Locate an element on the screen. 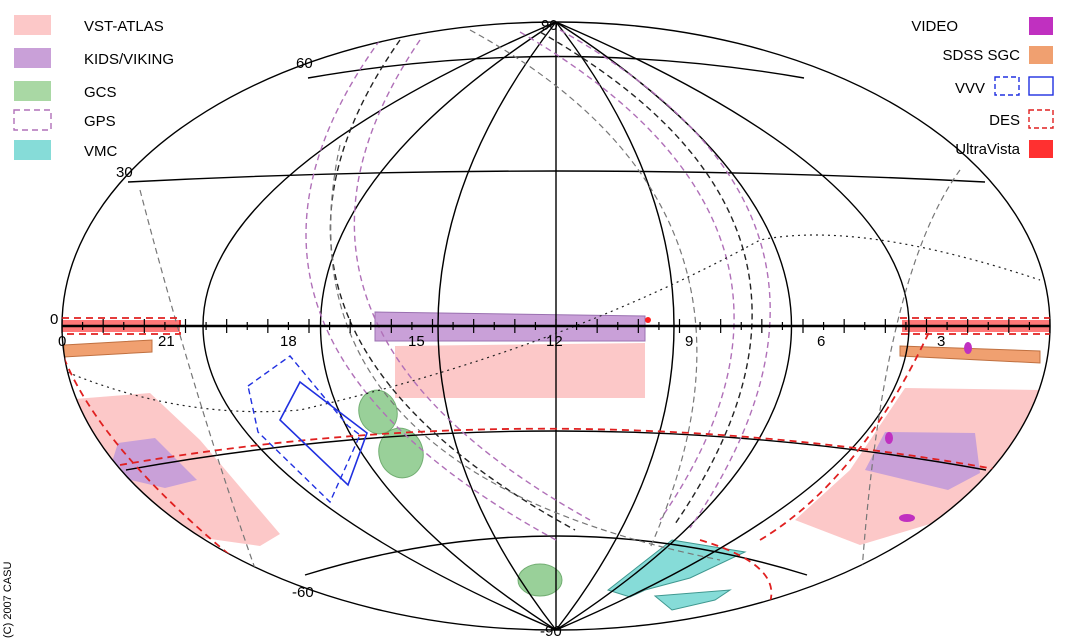  legend-label-gcs: GCS is located at coordinates (100, 92).